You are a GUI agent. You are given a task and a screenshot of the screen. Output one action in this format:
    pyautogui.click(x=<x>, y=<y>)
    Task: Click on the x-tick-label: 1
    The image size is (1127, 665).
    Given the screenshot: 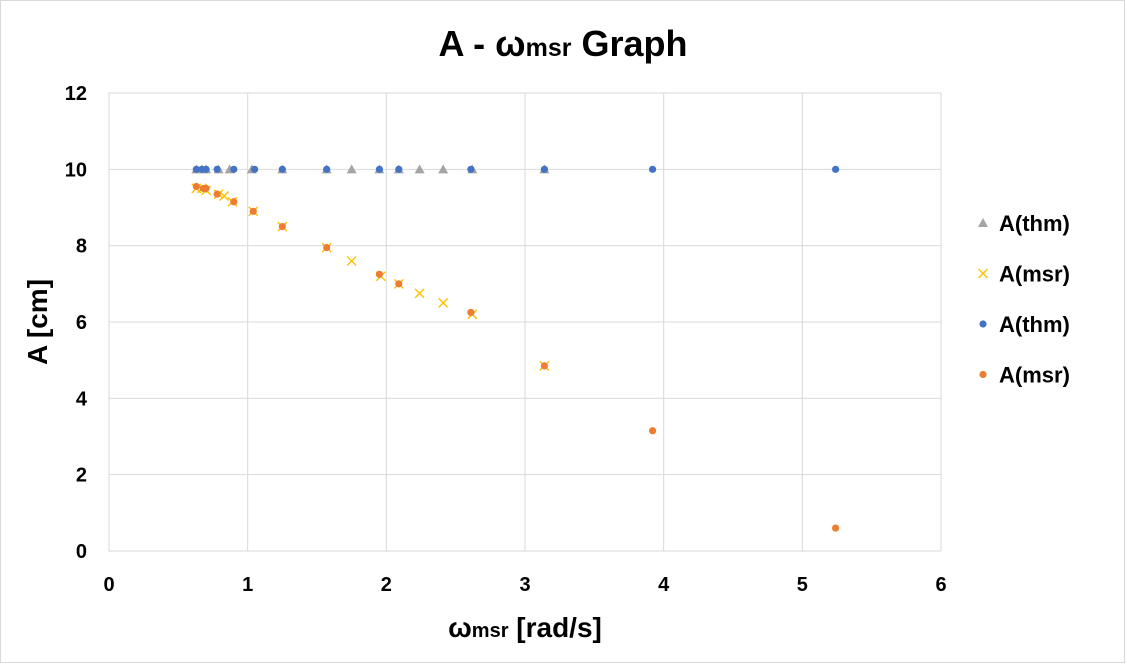 What is the action you would take?
    pyautogui.click(x=247, y=585)
    